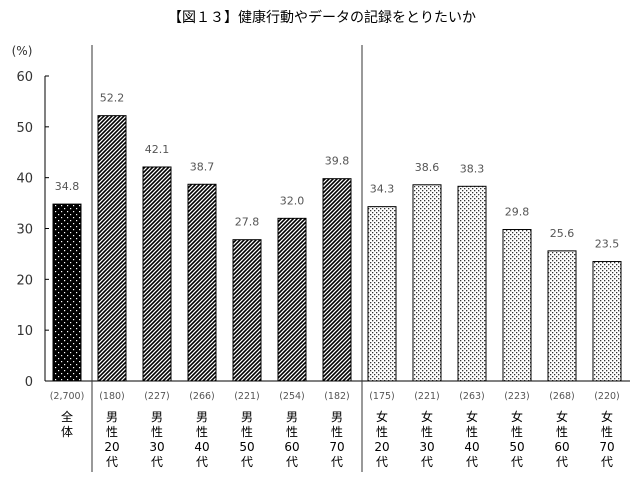 This screenshot has height=493, width=644. What do you see at coordinates (607, 396) in the screenshot?
I see `sample-size-label: (220)` at bounding box center [607, 396].